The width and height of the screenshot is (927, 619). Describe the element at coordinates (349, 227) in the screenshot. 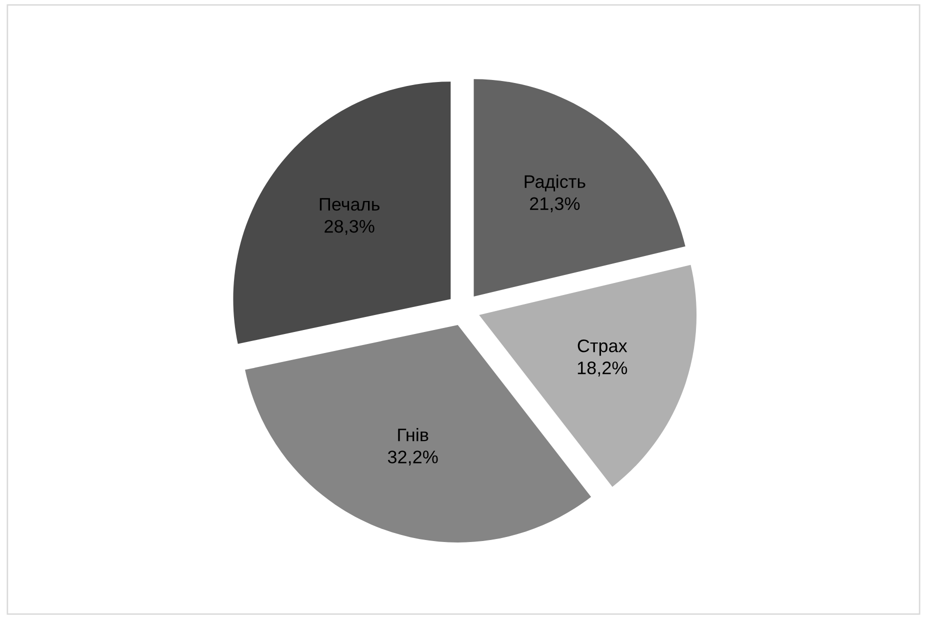

I see `data-label: 28,3%` at that location.